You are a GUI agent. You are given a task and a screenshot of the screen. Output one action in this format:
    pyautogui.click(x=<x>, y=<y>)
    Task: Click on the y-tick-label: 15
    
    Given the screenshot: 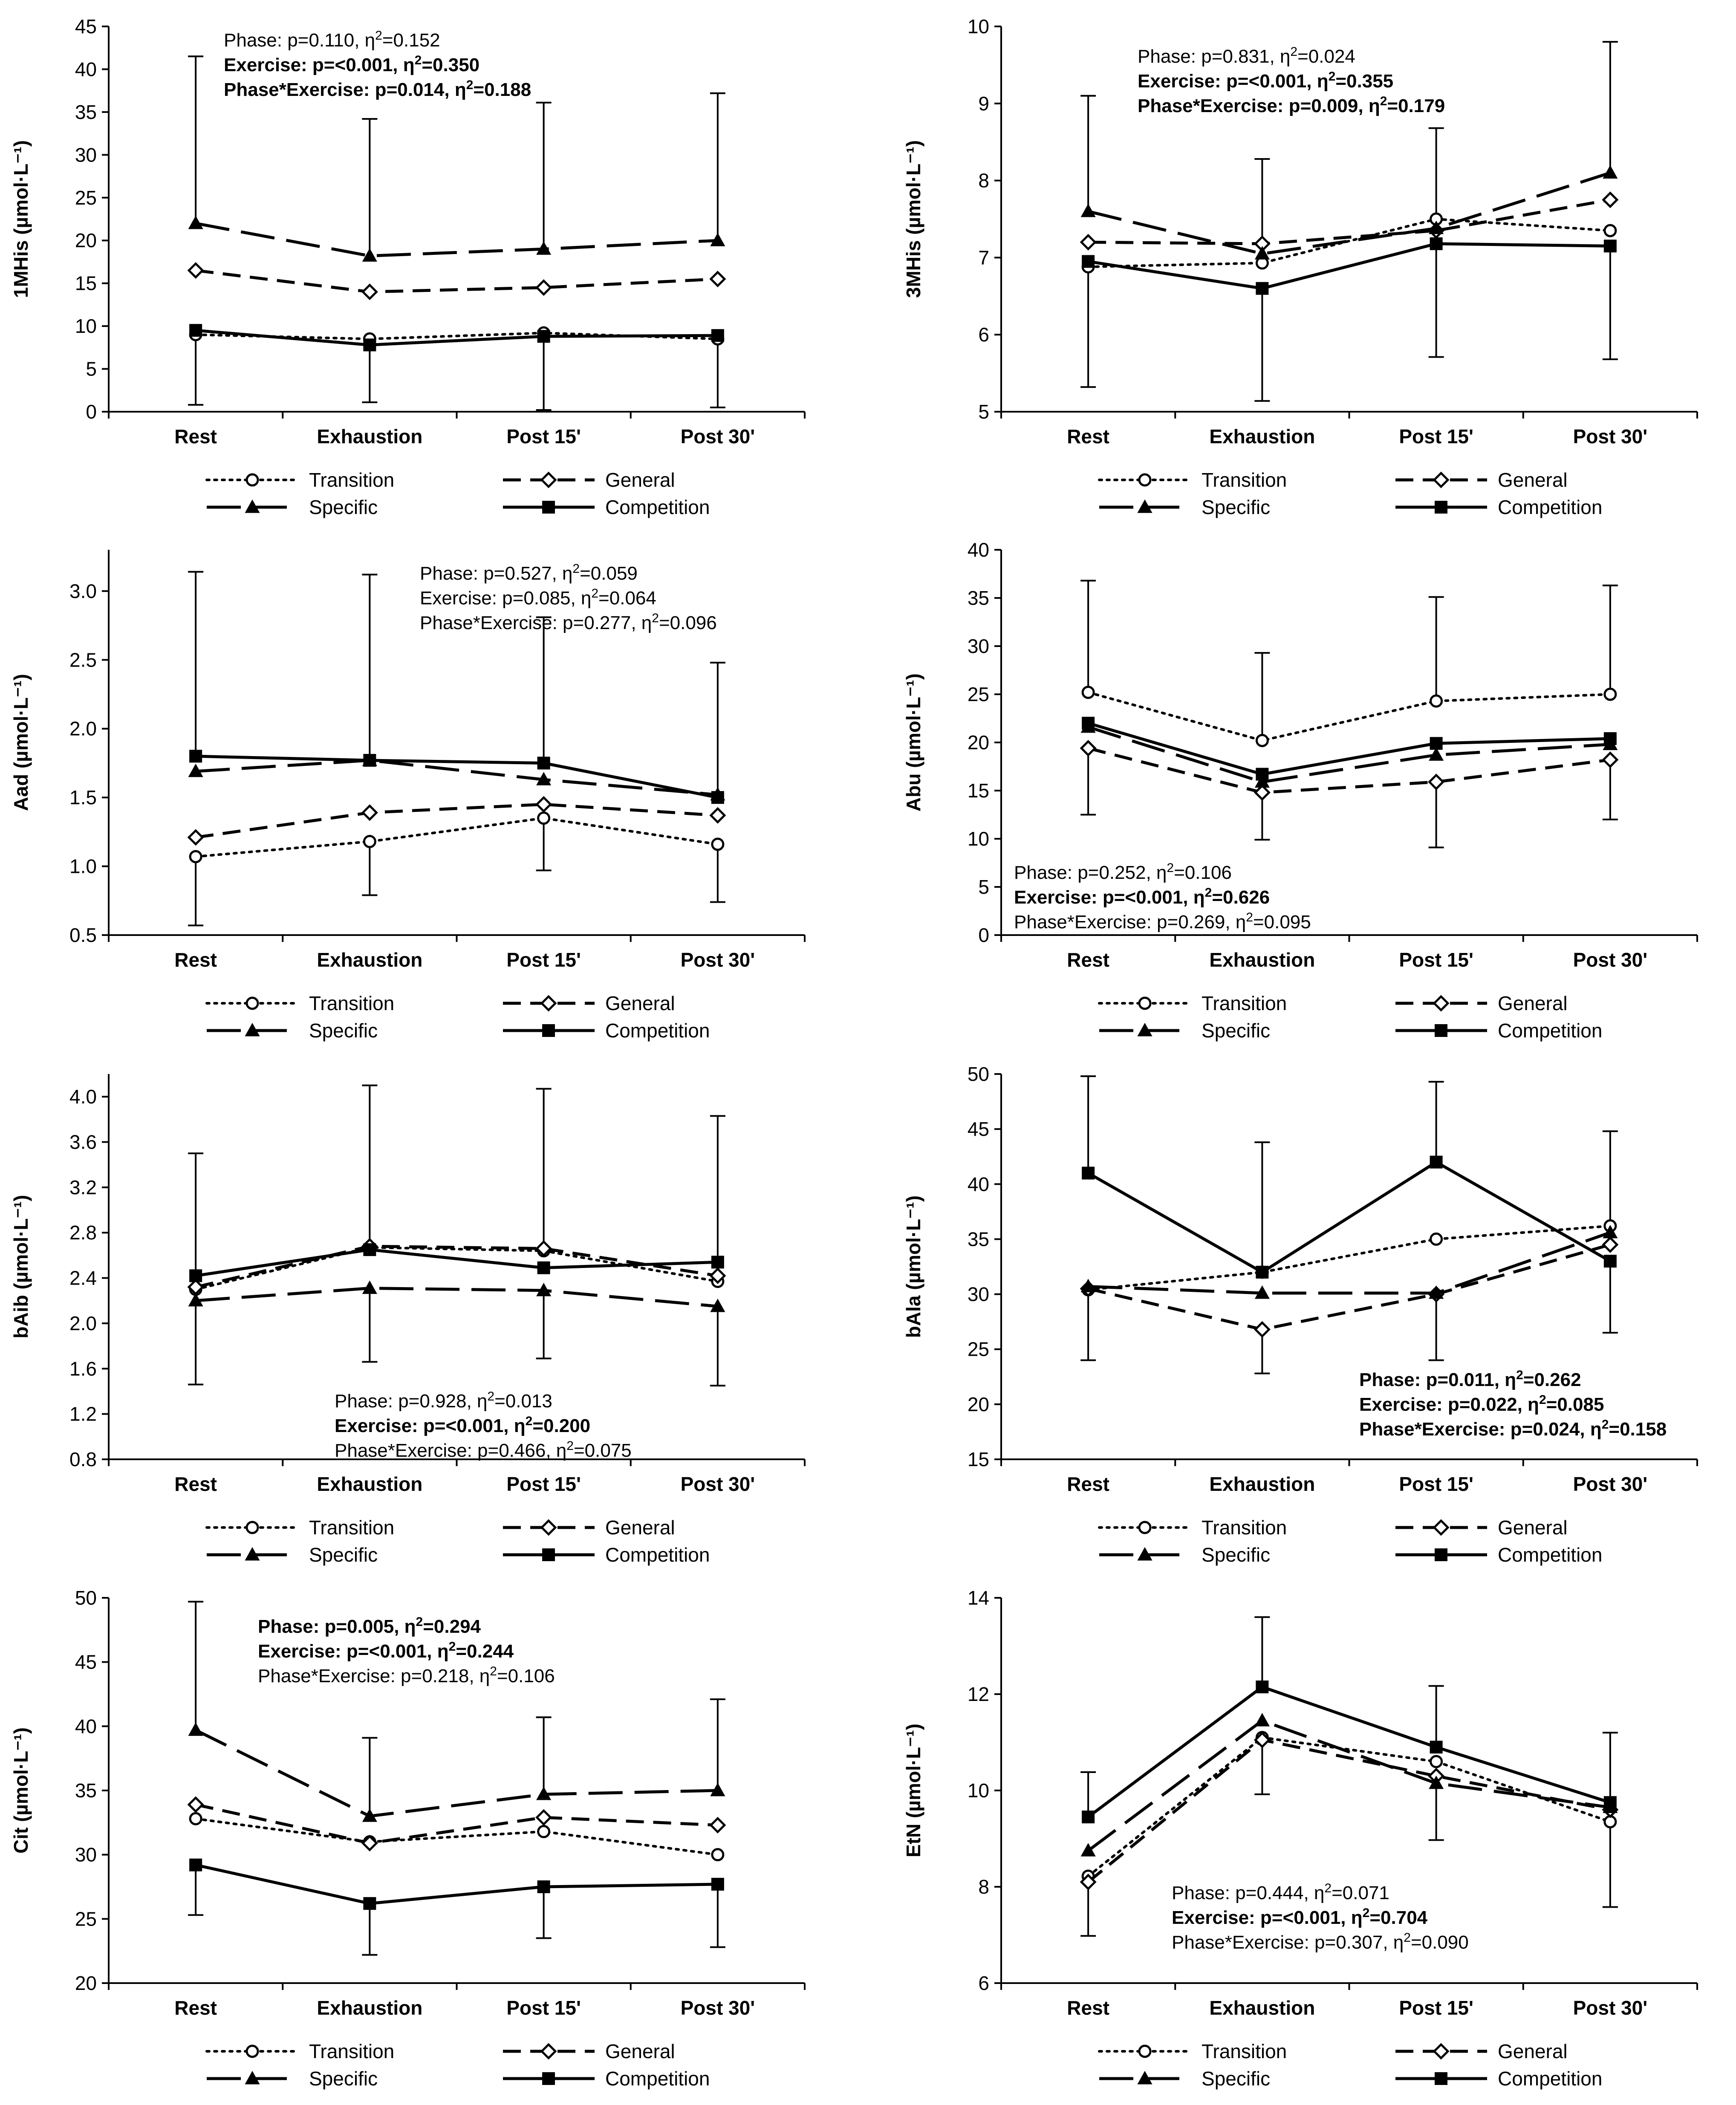 What is the action you would take?
    pyautogui.click(x=978, y=791)
    